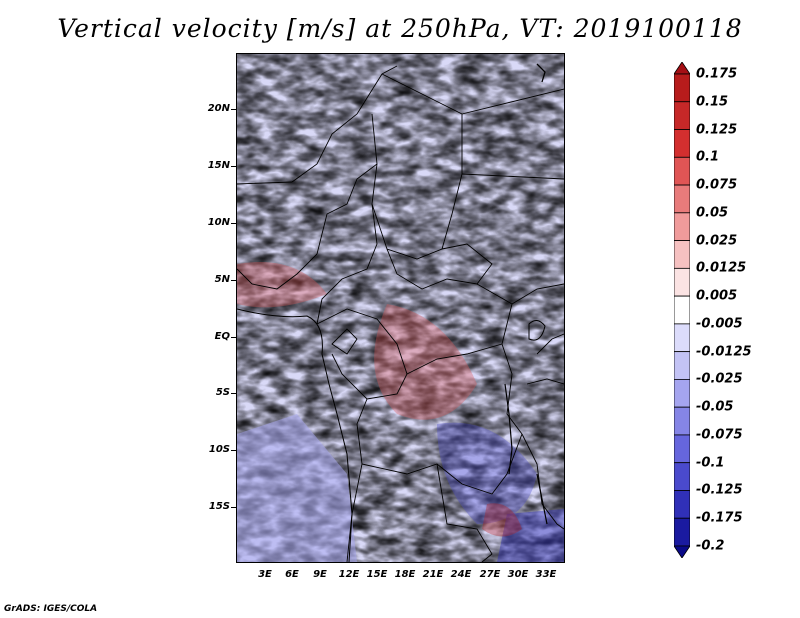  Describe the element at coordinates (218, 165) in the screenshot. I see `lat-label-15n: 15N` at that location.